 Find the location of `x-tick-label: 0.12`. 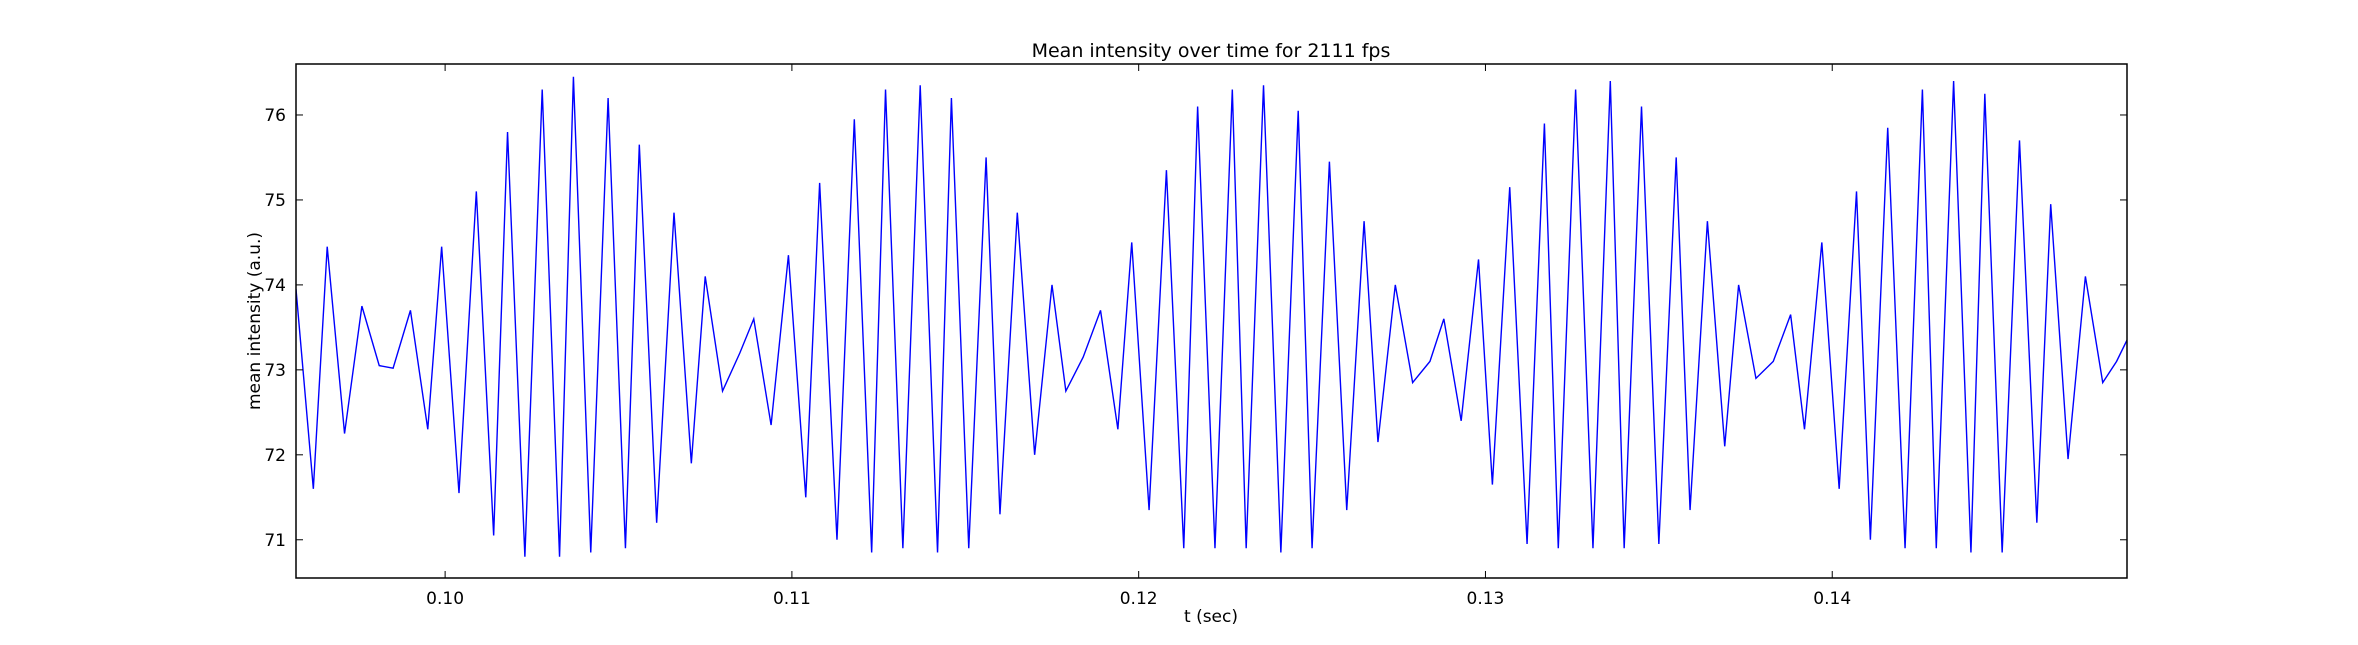

x-tick-label: 0.12 is located at coordinates (1139, 599).